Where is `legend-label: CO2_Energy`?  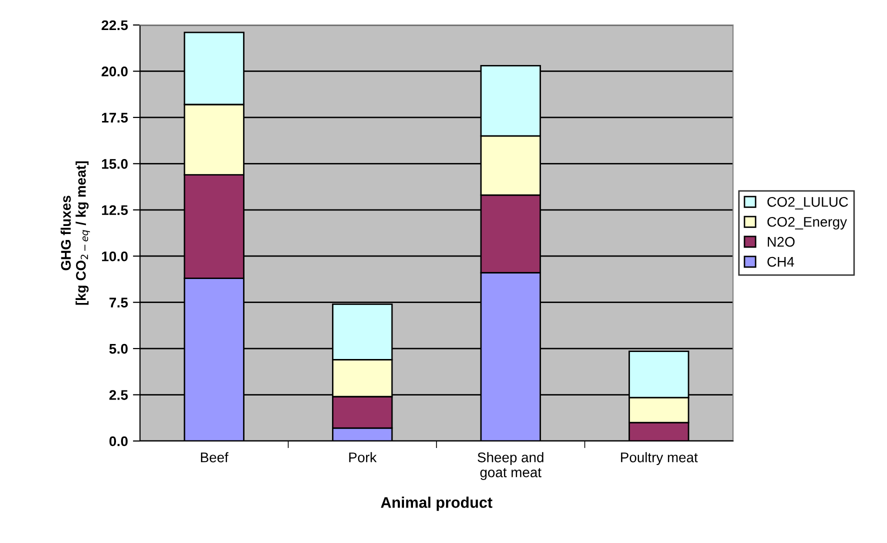 legend-label: CO2_Energy is located at coordinates (807, 223).